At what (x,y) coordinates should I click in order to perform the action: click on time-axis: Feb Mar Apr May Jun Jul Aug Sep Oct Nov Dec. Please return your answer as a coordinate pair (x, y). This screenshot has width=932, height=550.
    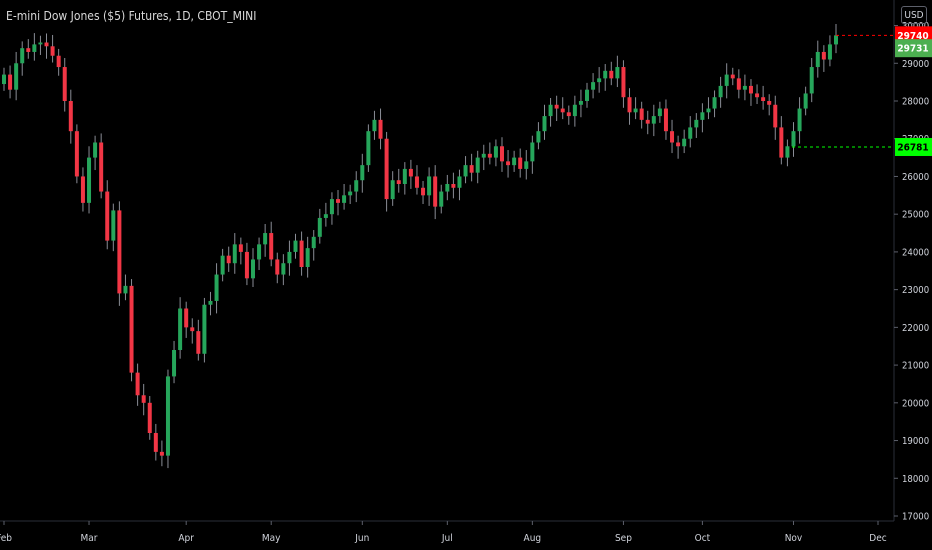
    Looking at the image, I should click on (443, 532).